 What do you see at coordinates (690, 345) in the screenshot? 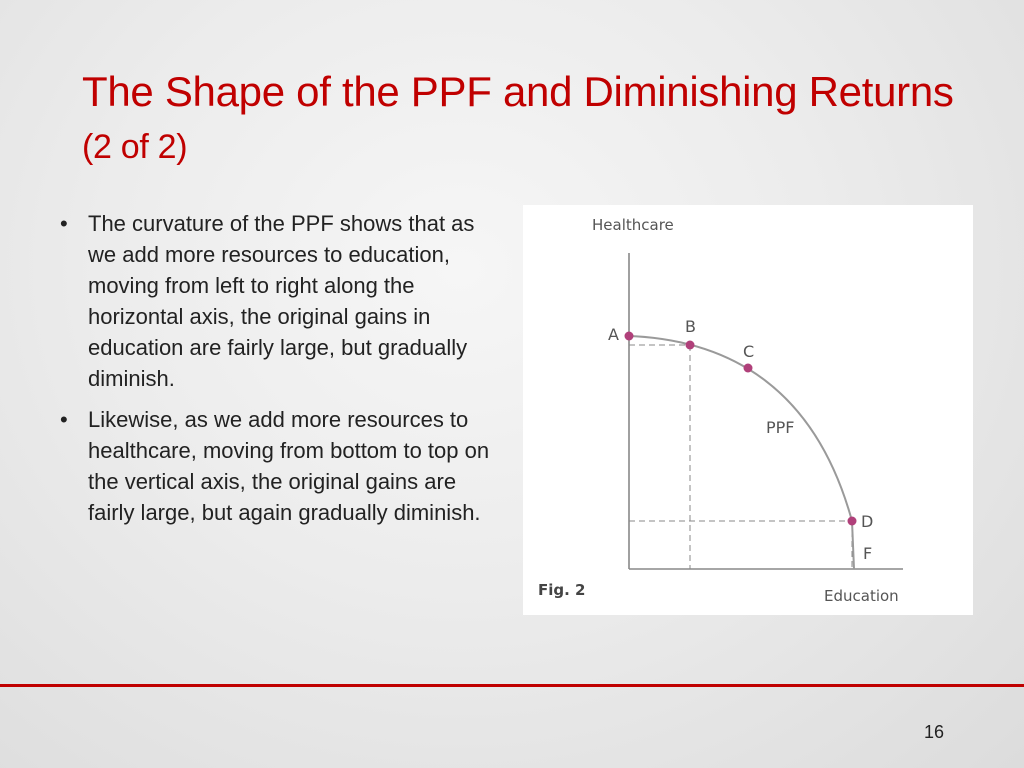
I see `point-b` at bounding box center [690, 345].